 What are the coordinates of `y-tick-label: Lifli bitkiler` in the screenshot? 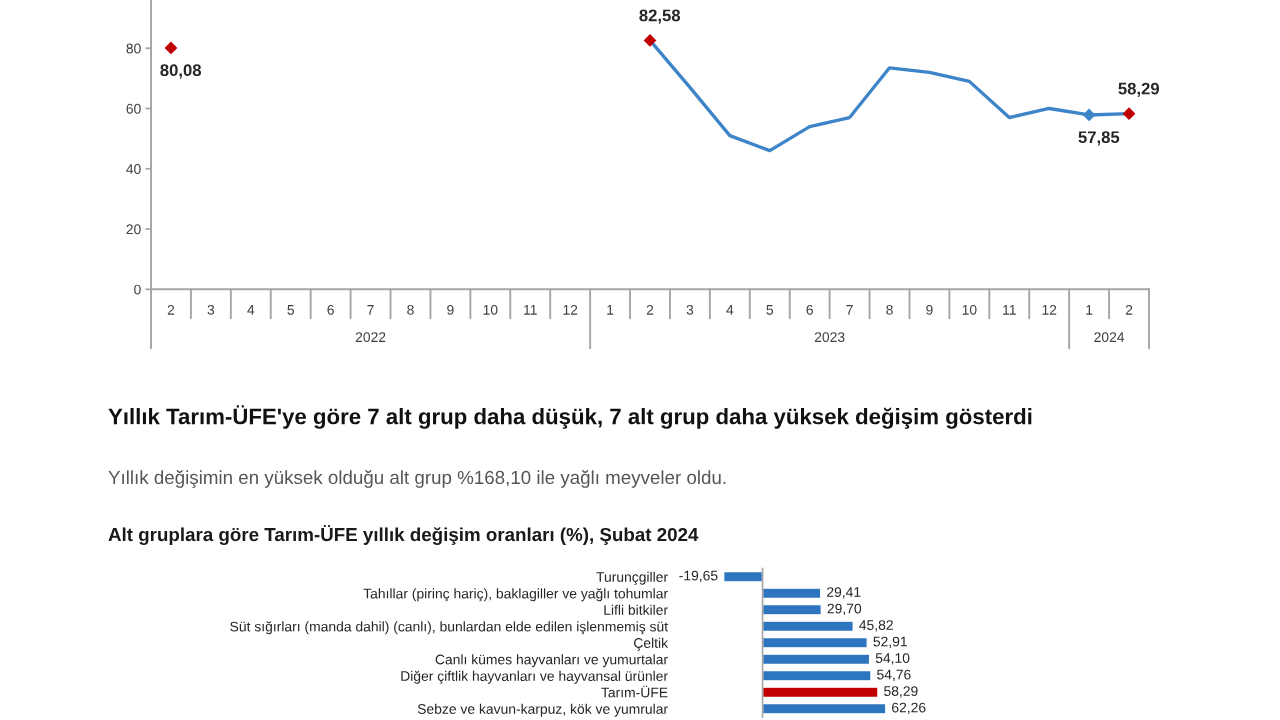 It's located at (636, 609).